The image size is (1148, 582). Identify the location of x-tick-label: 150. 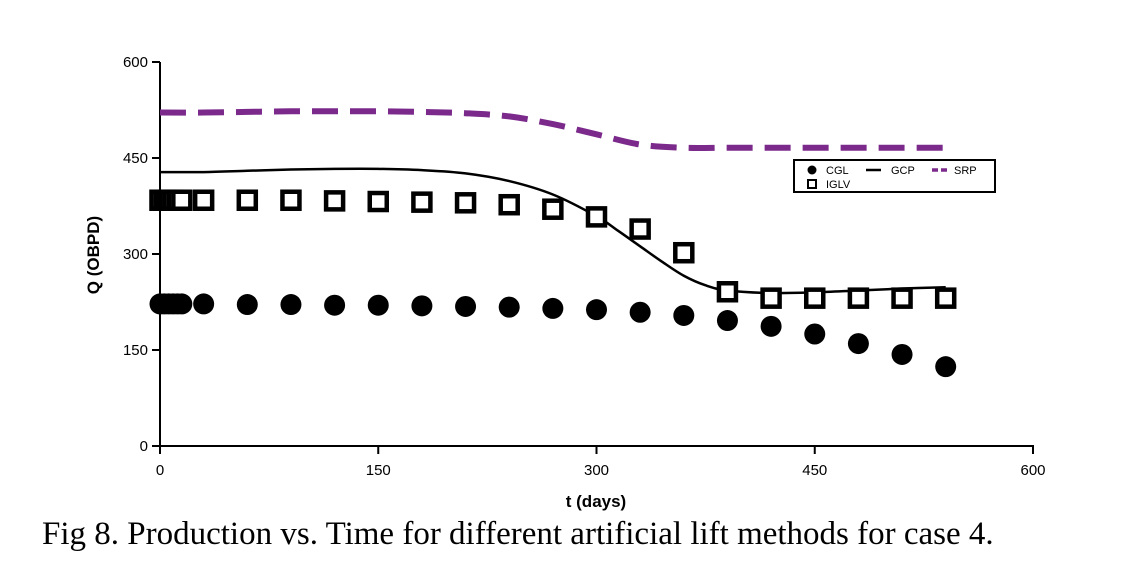
(378, 470).